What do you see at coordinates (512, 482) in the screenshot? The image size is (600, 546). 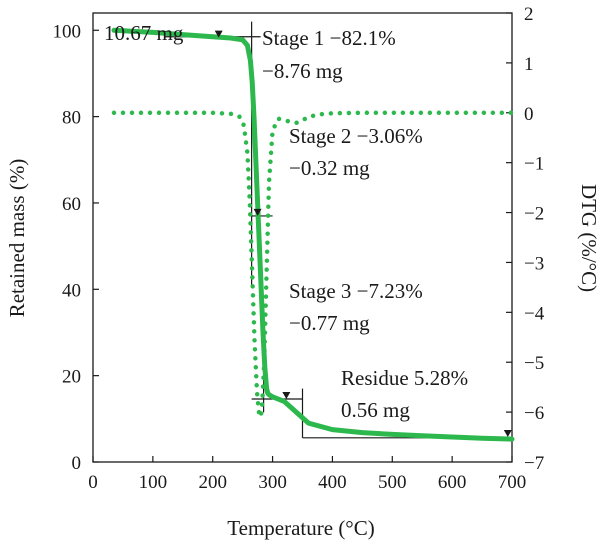 I see `x-tick-label: 700` at bounding box center [512, 482].